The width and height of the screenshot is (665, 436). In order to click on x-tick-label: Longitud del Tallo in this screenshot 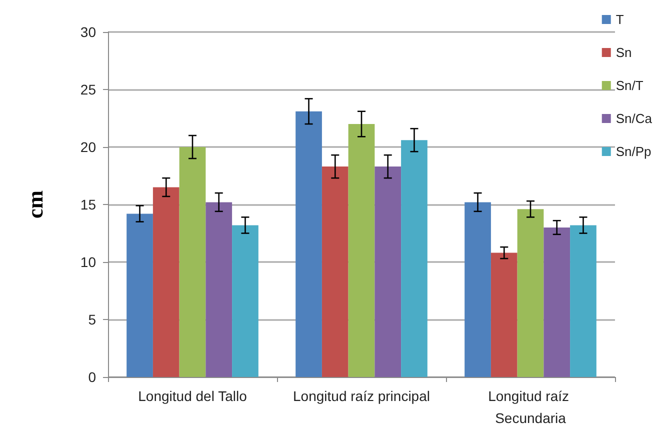, I will do `click(193, 396)`.